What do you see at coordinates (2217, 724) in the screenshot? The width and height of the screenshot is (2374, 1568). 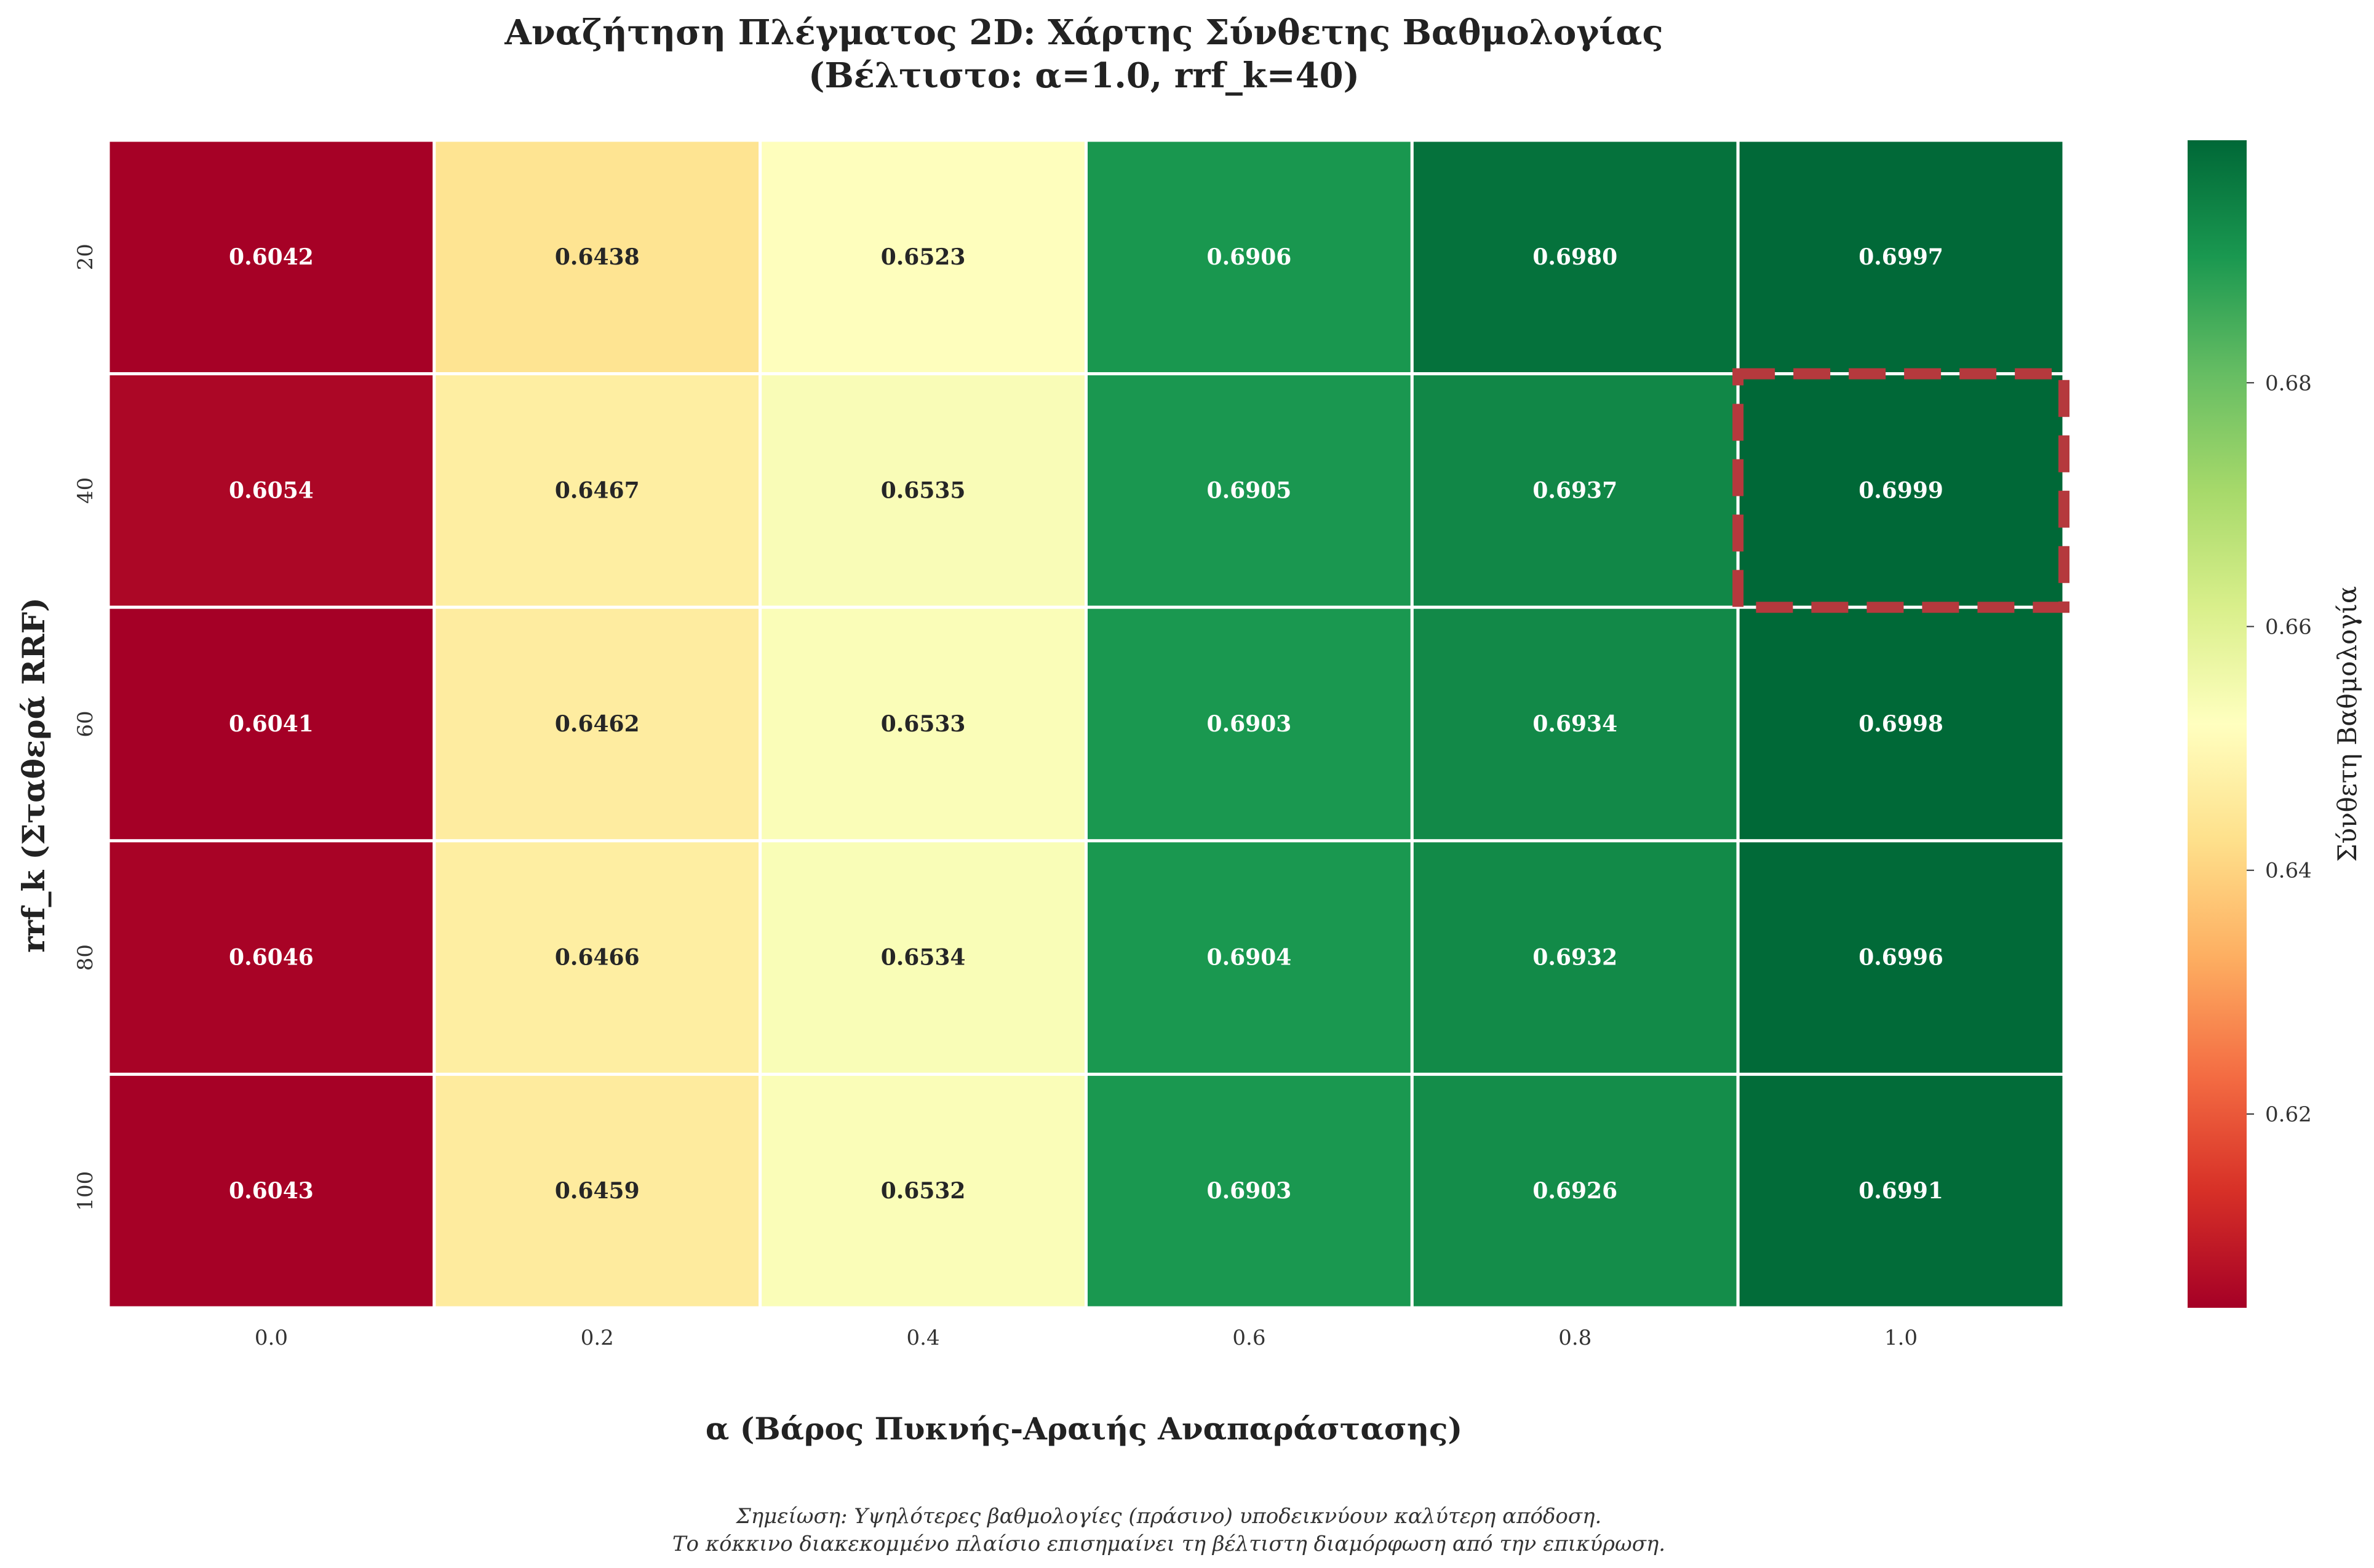 I see `colorbar` at bounding box center [2217, 724].